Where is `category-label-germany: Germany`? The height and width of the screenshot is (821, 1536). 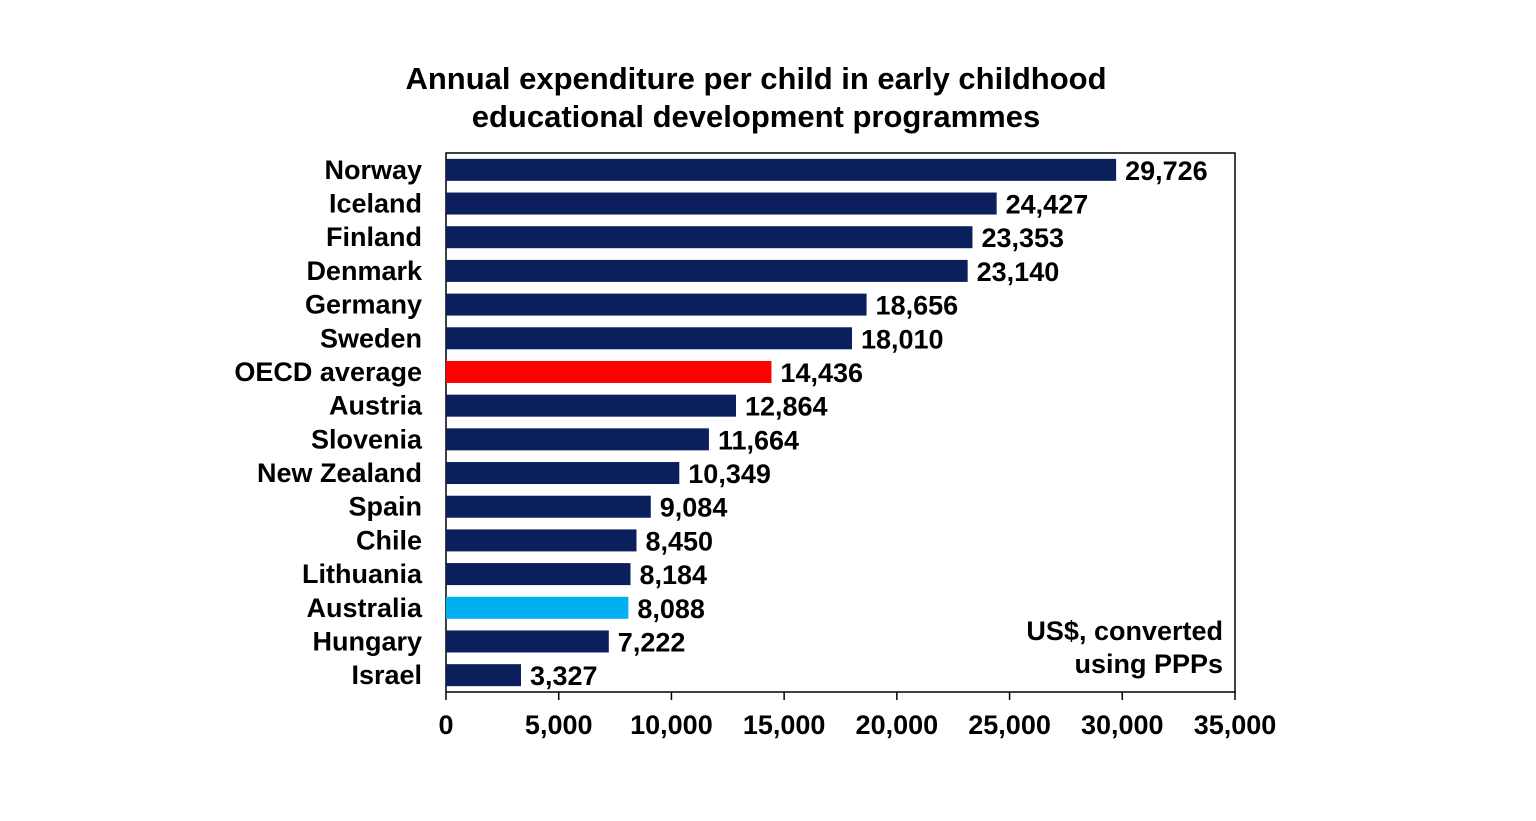 category-label-germany: Germany is located at coordinates (363, 305).